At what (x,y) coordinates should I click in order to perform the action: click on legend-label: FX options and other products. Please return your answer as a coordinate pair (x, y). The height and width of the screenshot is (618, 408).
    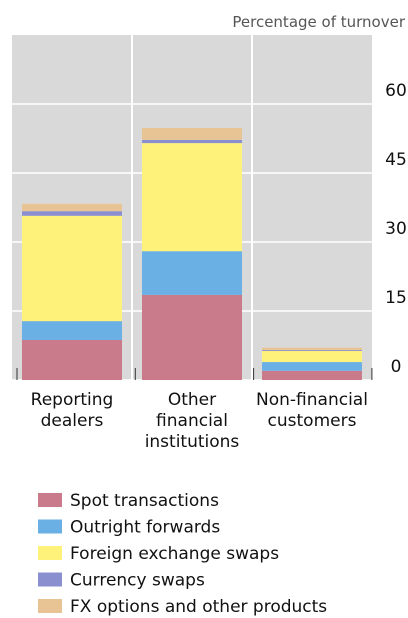
    Looking at the image, I should click on (198, 607).